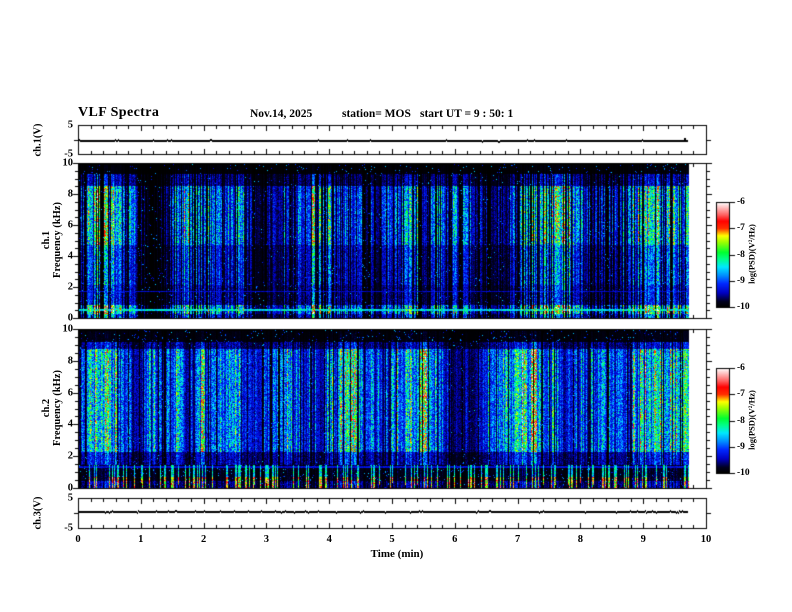 Image resolution: width=792 pixels, height=612 pixels. I want to click on colorbar1-tick-label: -7, so click(741, 228).